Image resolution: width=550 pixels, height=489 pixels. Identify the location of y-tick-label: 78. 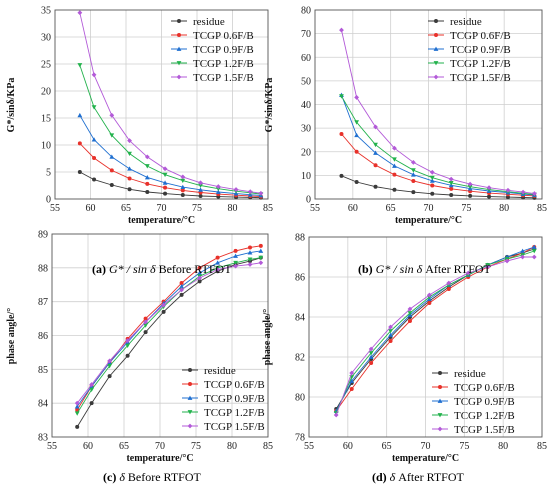
(300, 438).